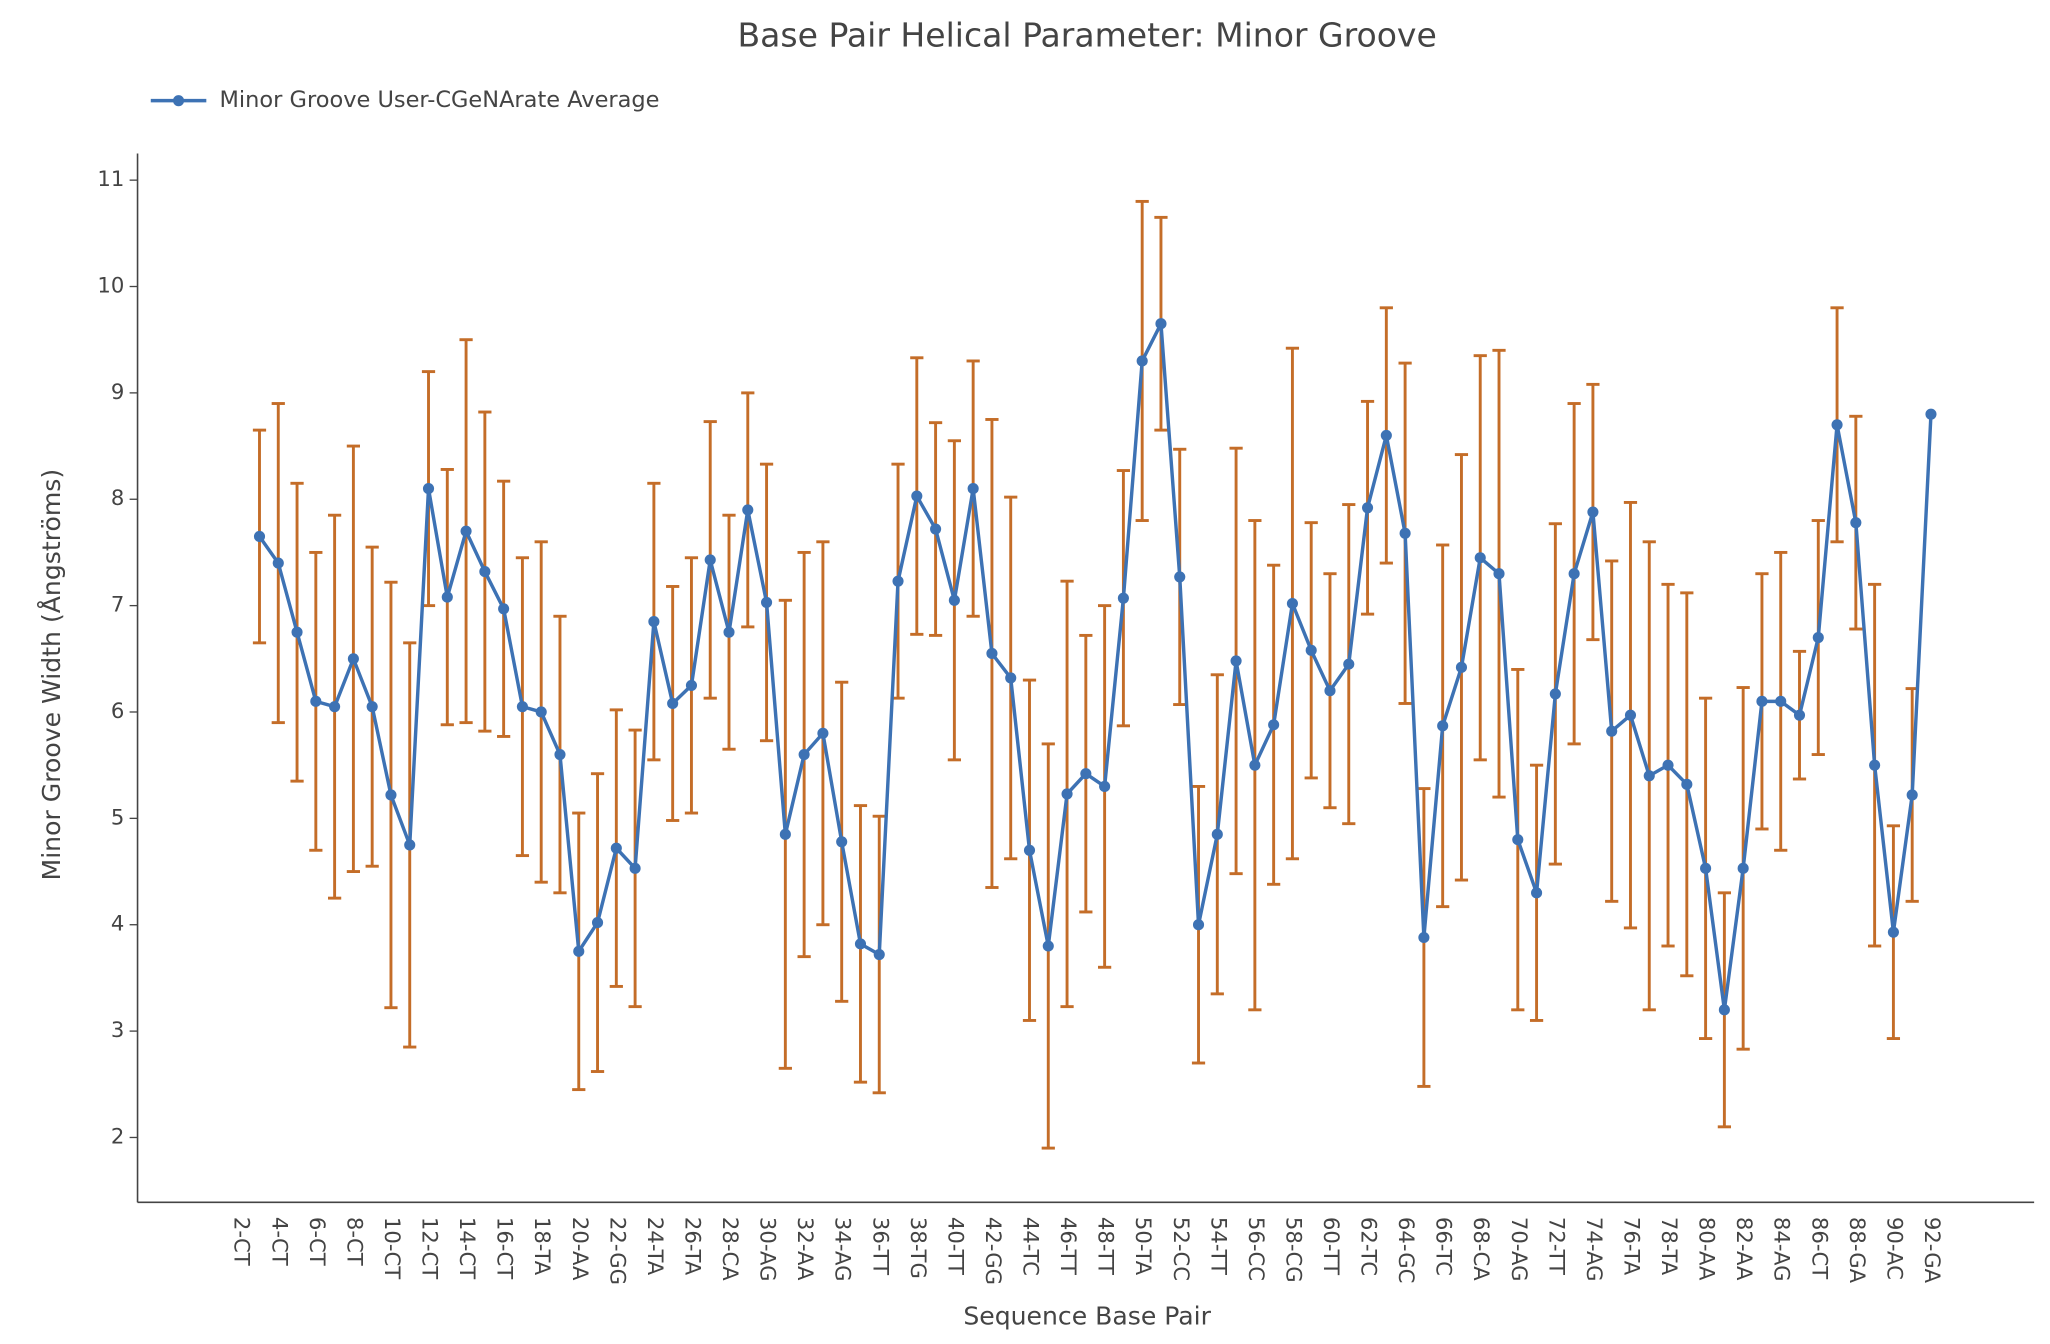  I want to click on x-tick-label: 10-CT, so click(392, 1248).